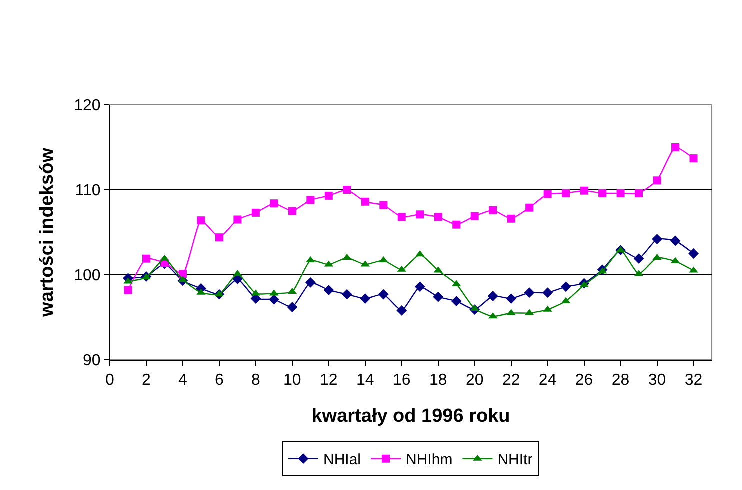 The width and height of the screenshot is (742, 490). What do you see at coordinates (110, 381) in the screenshot?
I see `x-tick-label: 0` at bounding box center [110, 381].